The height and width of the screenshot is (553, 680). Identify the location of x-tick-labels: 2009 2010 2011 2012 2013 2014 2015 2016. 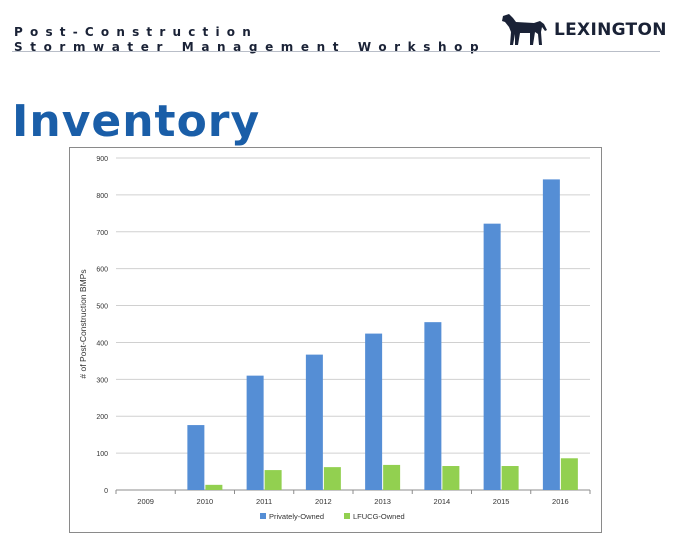
(352, 501).